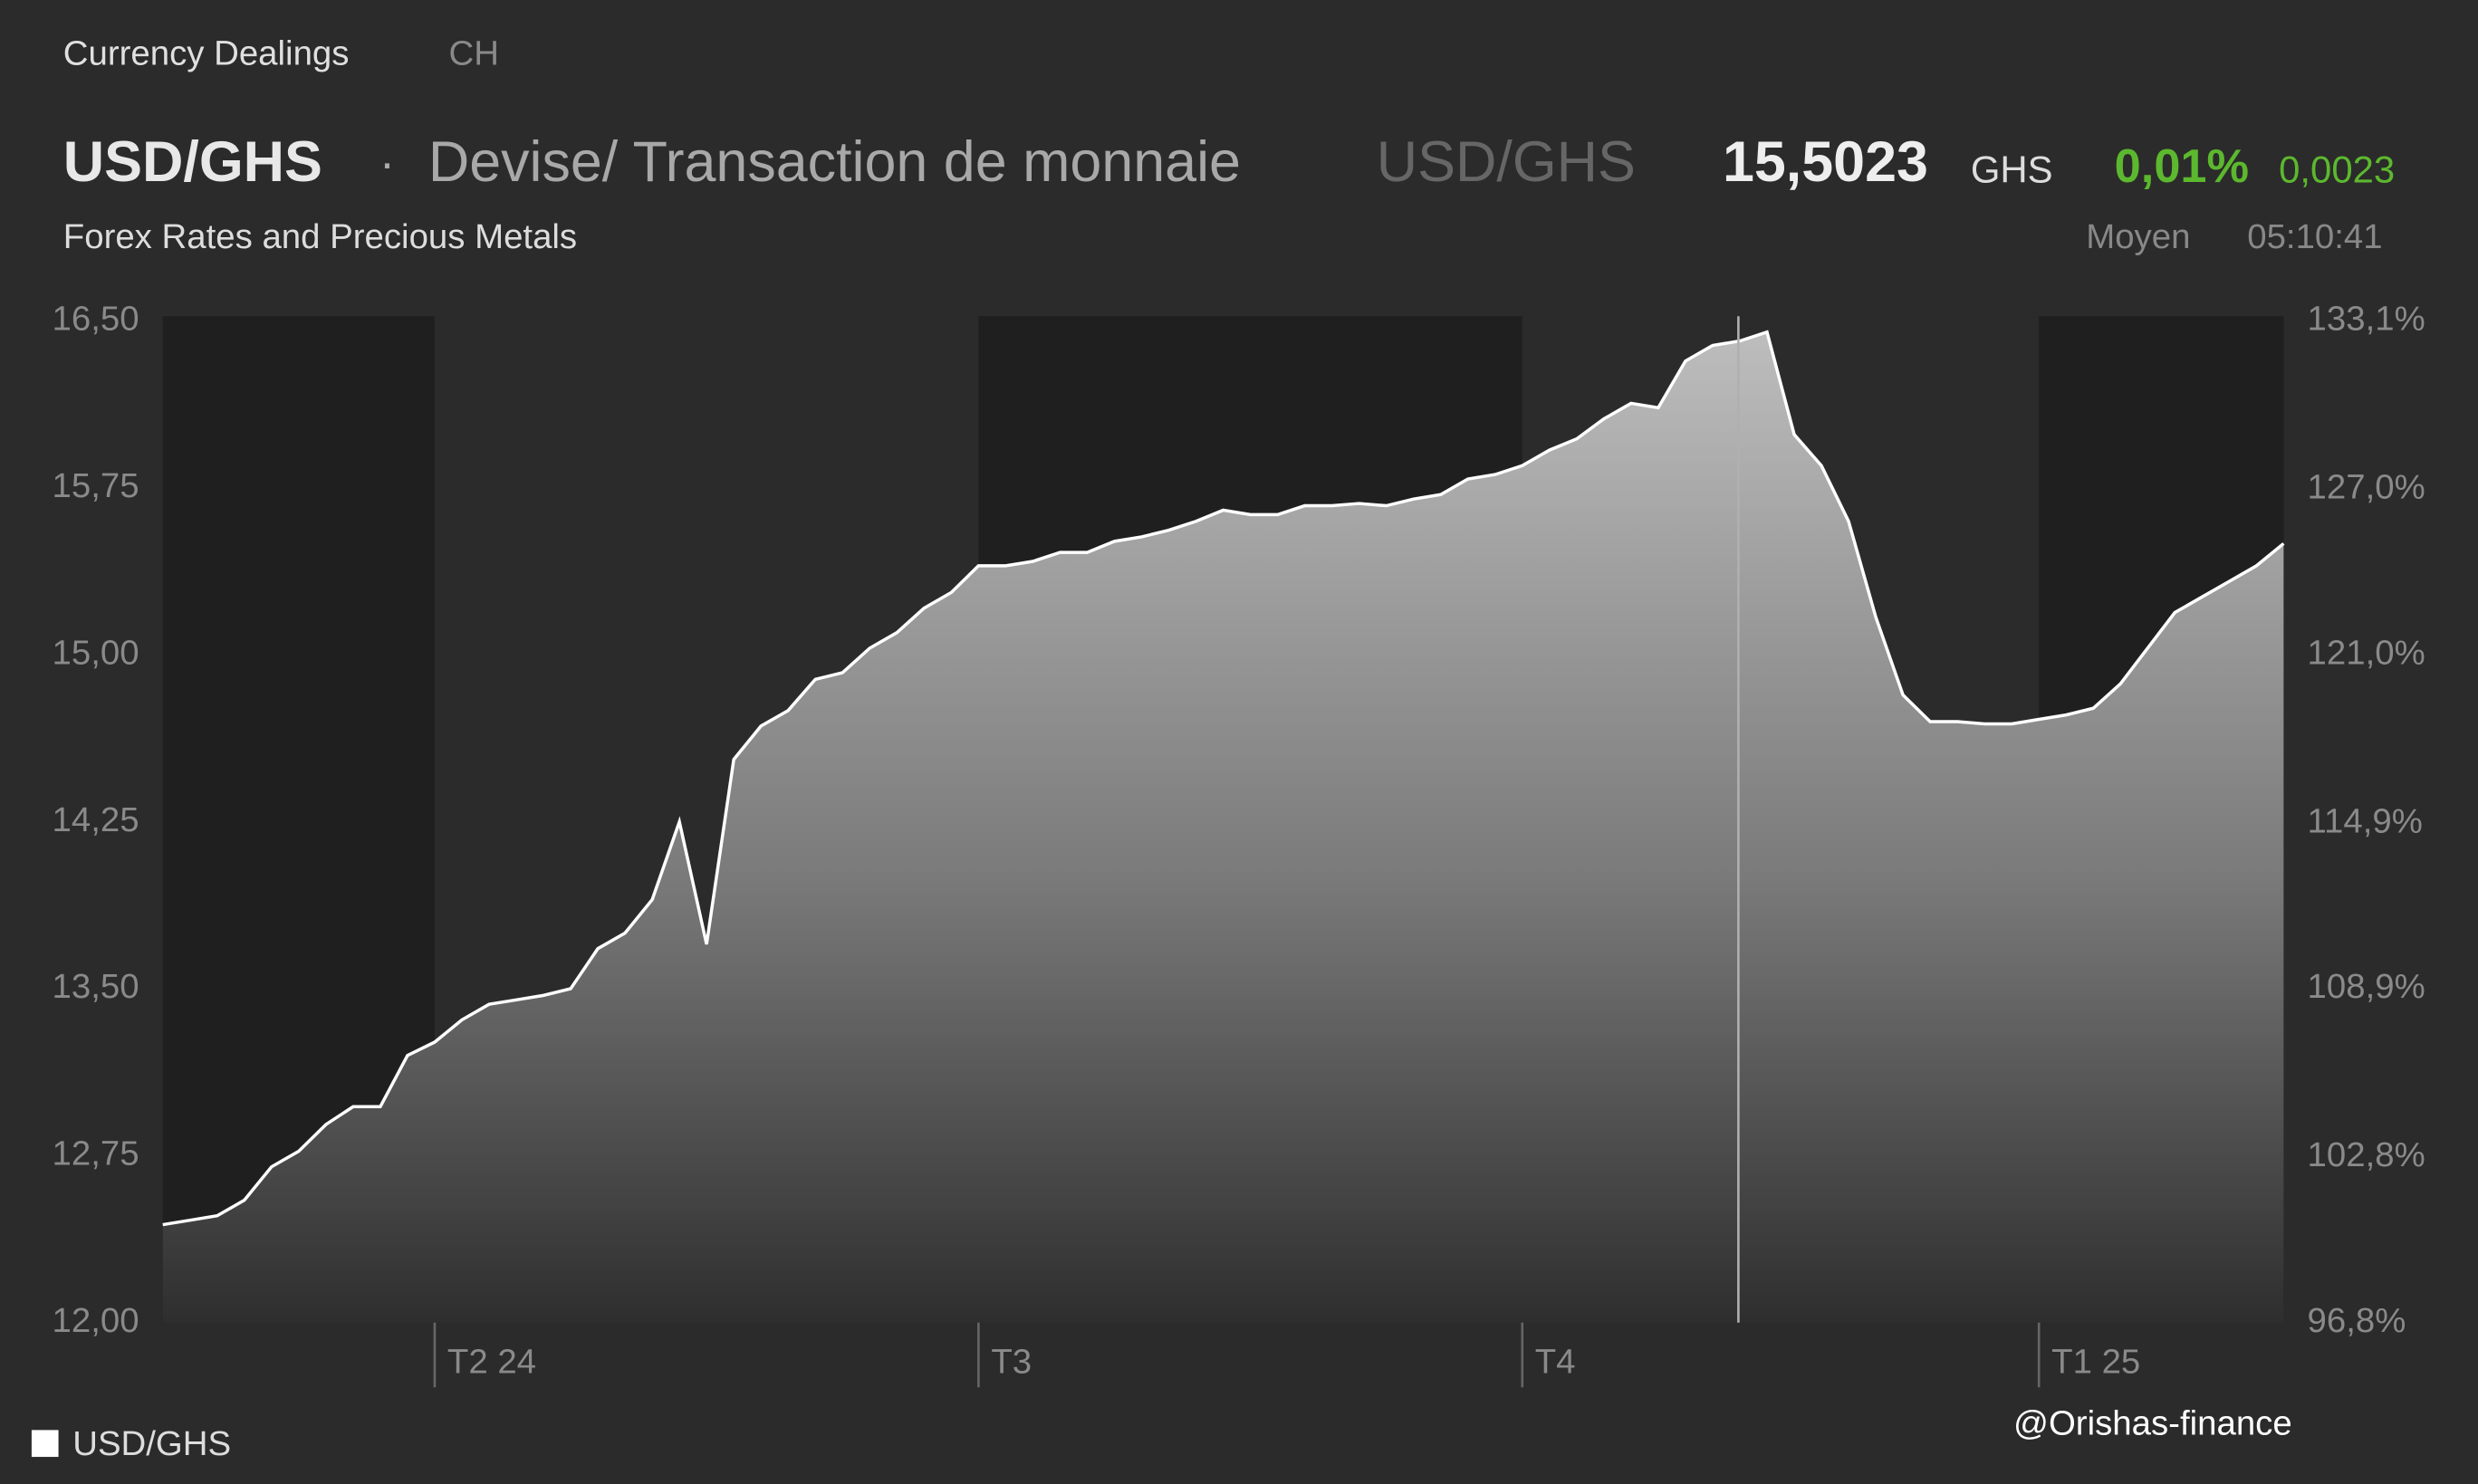  I want to click on change-pct: 0,01%, so click(2182, 166).